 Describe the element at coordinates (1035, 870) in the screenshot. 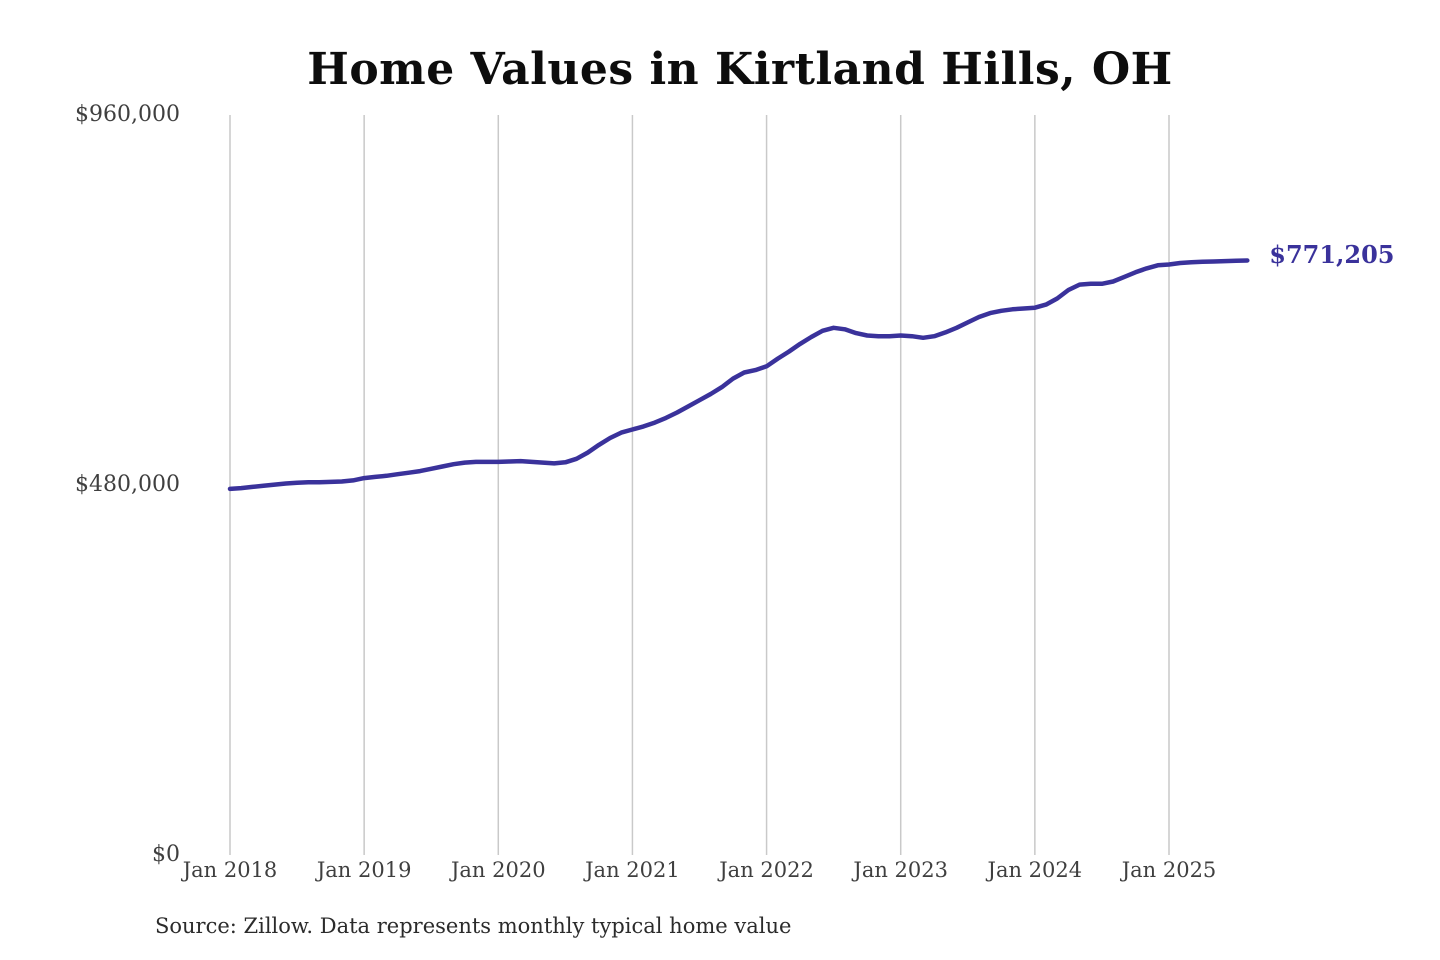

I see `x-tick-jan-2024: Jan 2024` at that location.